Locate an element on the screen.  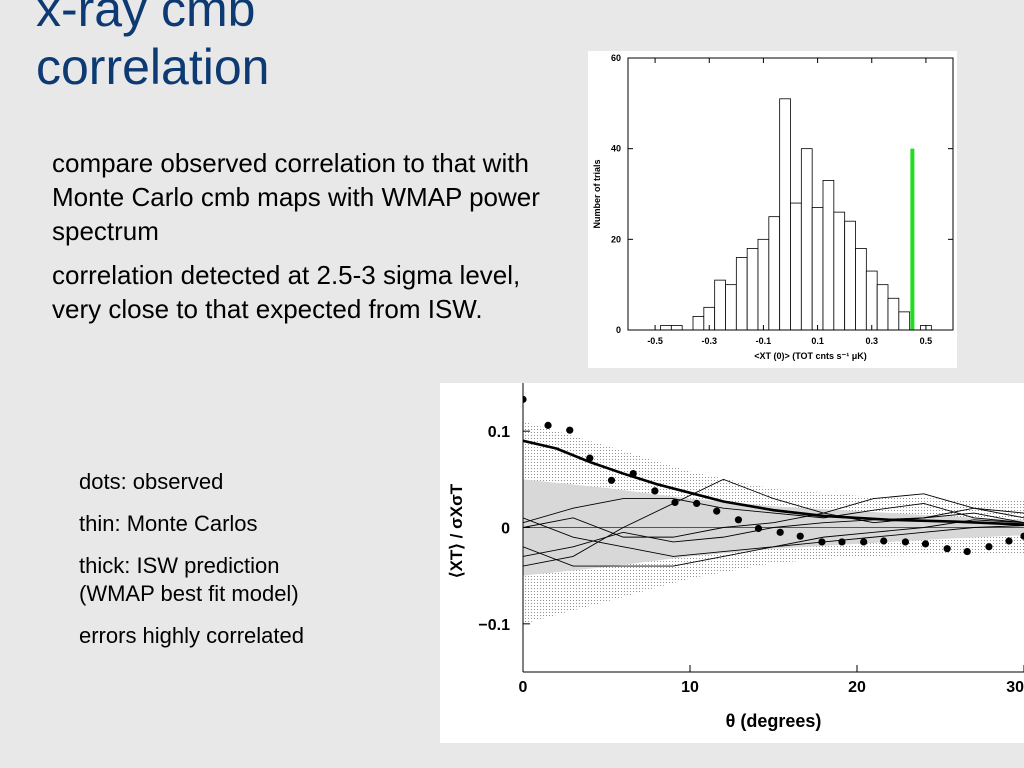
x-axis-label: <XT (0)> (TOT cnts s⁻¹ μK) is located at coordinates (810, 356).